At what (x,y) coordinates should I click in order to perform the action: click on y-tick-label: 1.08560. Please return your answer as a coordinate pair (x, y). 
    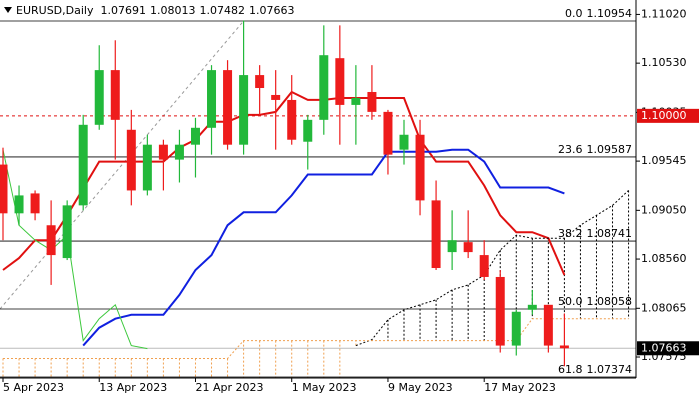
    Looking at the image, I should click on (664, 258).